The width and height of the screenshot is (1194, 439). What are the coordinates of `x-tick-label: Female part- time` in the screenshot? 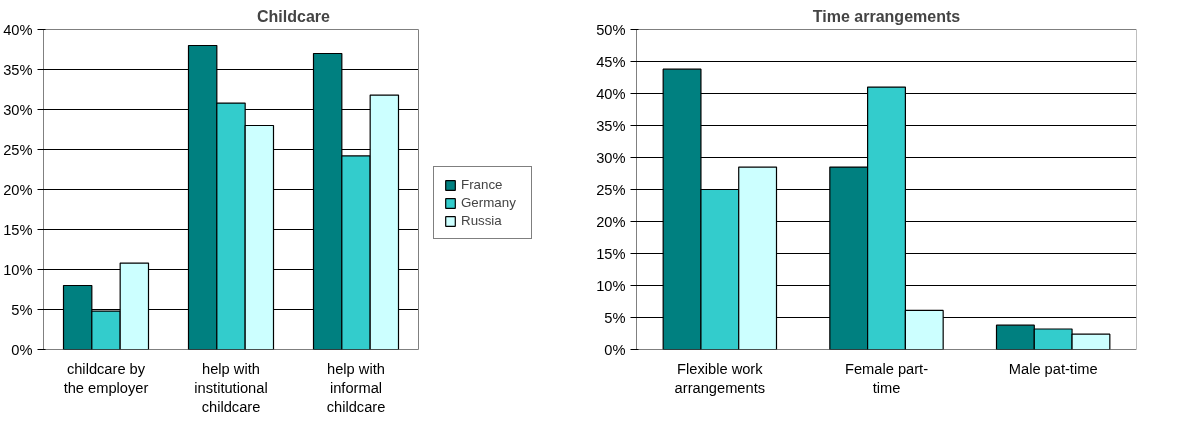 It's located at (886, 378).